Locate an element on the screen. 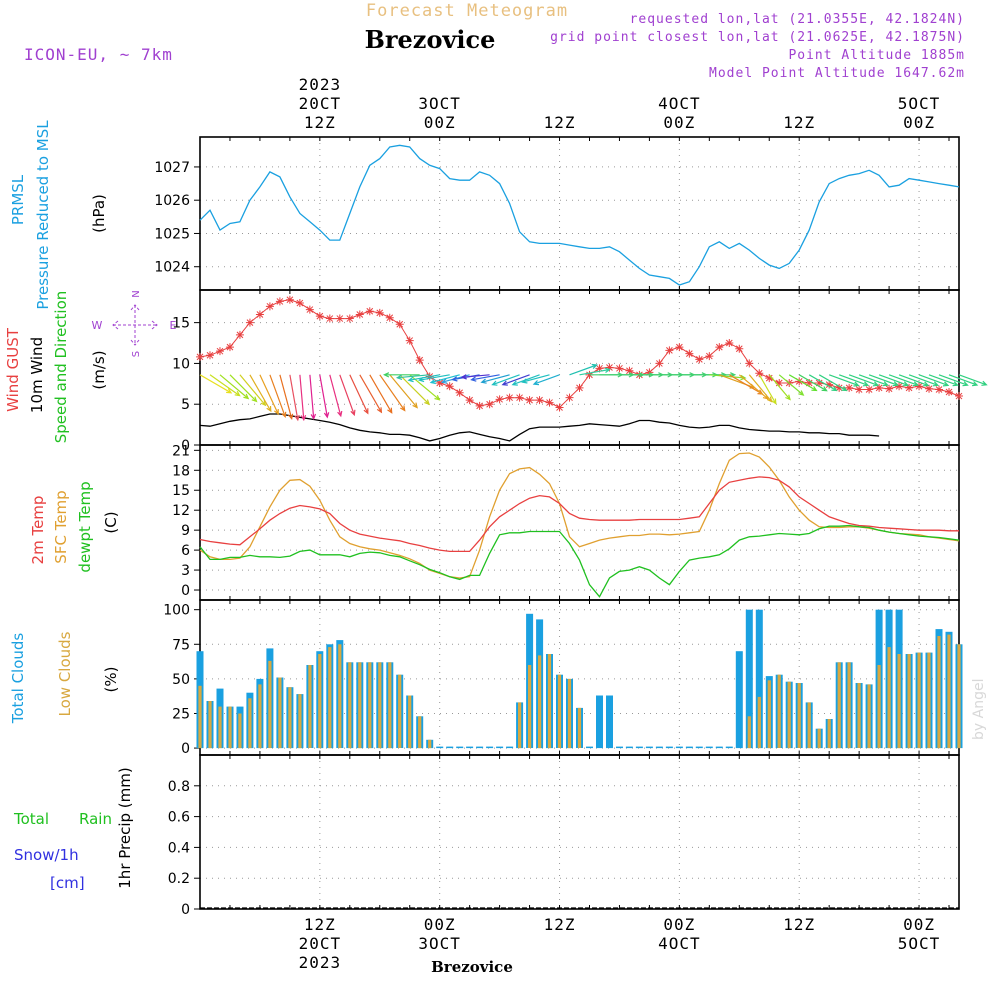 Image resolution: width=1000 pixels, height=1000 pixels. pressure-label-prmsl: PRMSL is located at coordinates (18, 199).